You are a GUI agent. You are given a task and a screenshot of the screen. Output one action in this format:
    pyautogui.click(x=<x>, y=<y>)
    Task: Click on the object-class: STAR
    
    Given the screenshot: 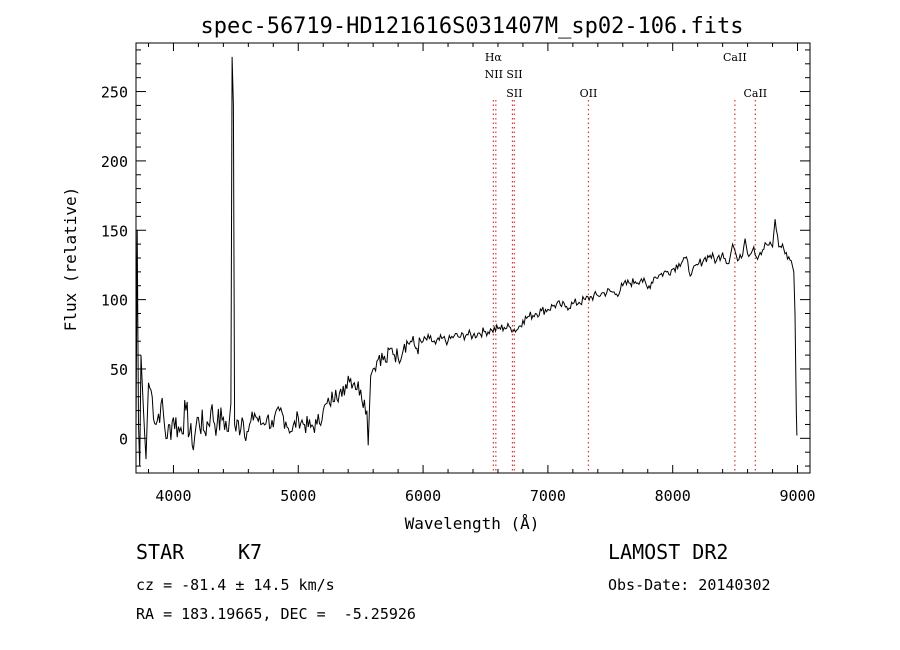 What is the action you would take?
    pyautogui.click(x=160, y=552)
    